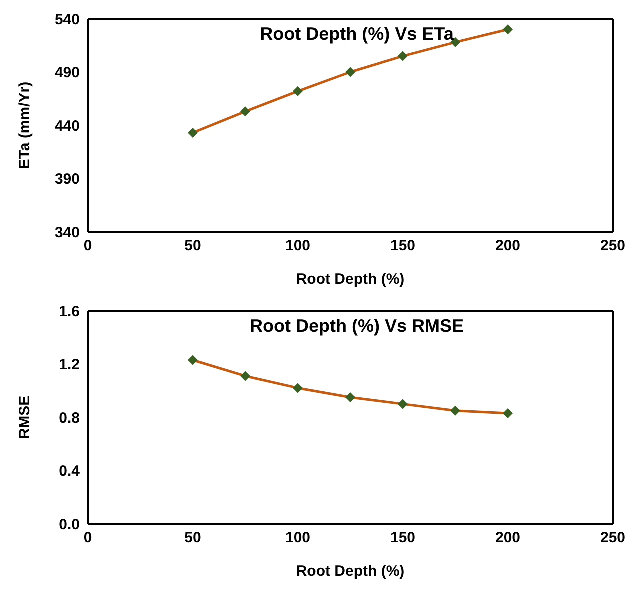 The width and height of the screenshot is (644, 616). I want to click on y-tick-label: 340, so click(67, 233).